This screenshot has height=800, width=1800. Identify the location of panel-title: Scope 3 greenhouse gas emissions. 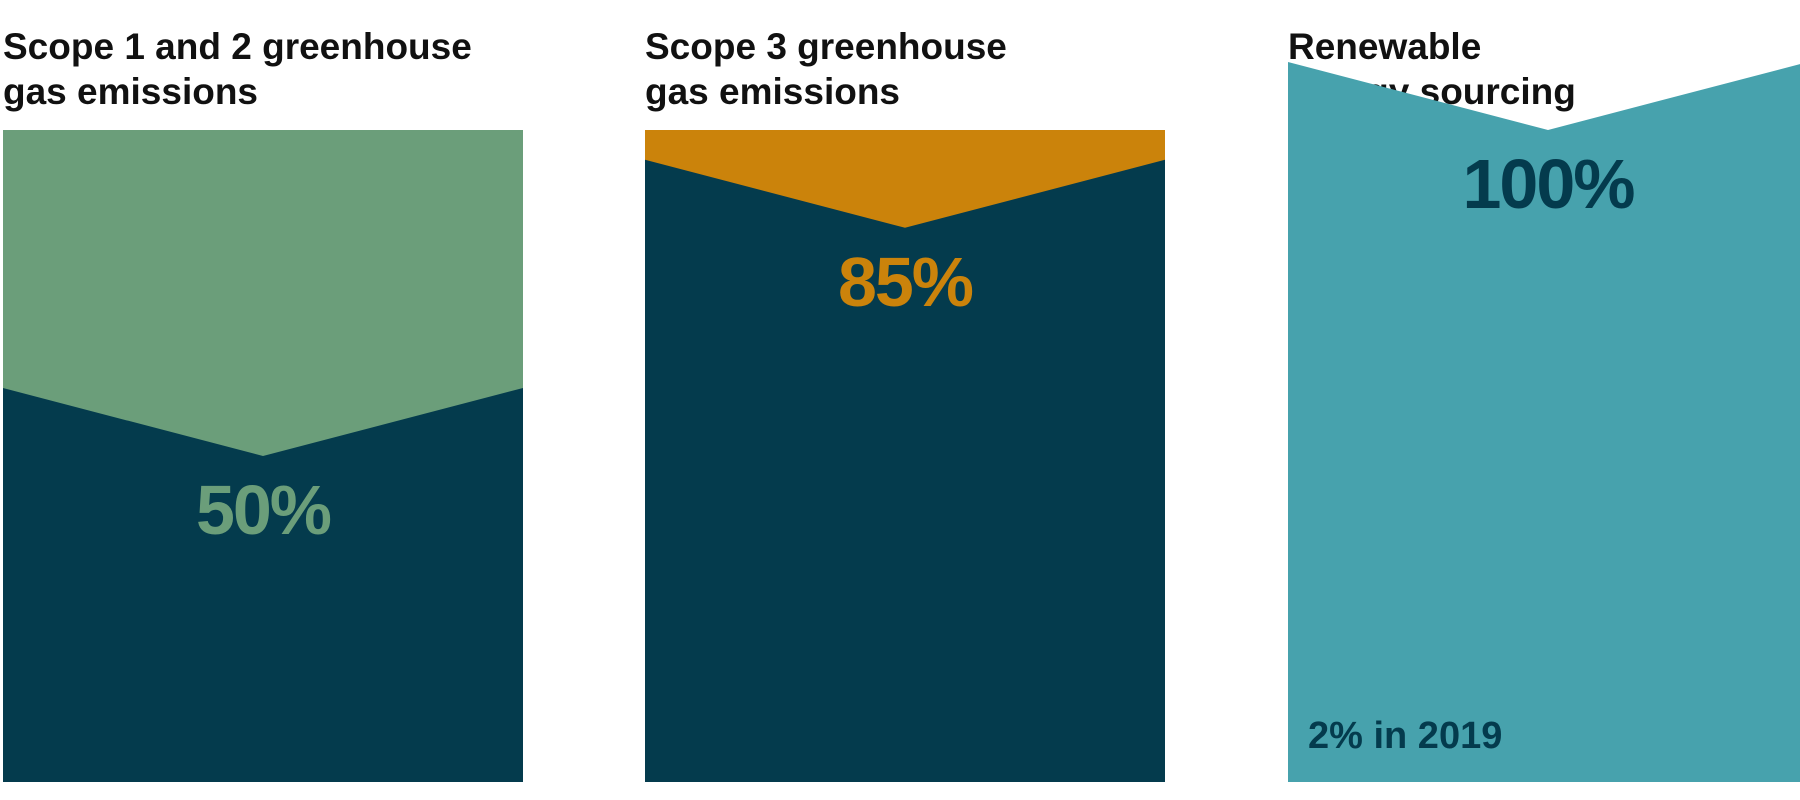
(915, 69).